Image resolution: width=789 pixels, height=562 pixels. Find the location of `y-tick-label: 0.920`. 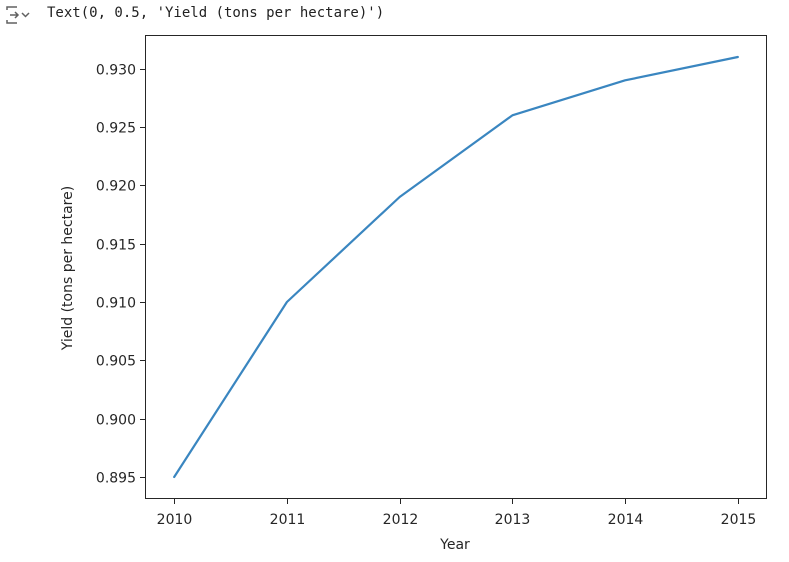

y-tick-label: 0.920 is located at coordinates (116, 187).